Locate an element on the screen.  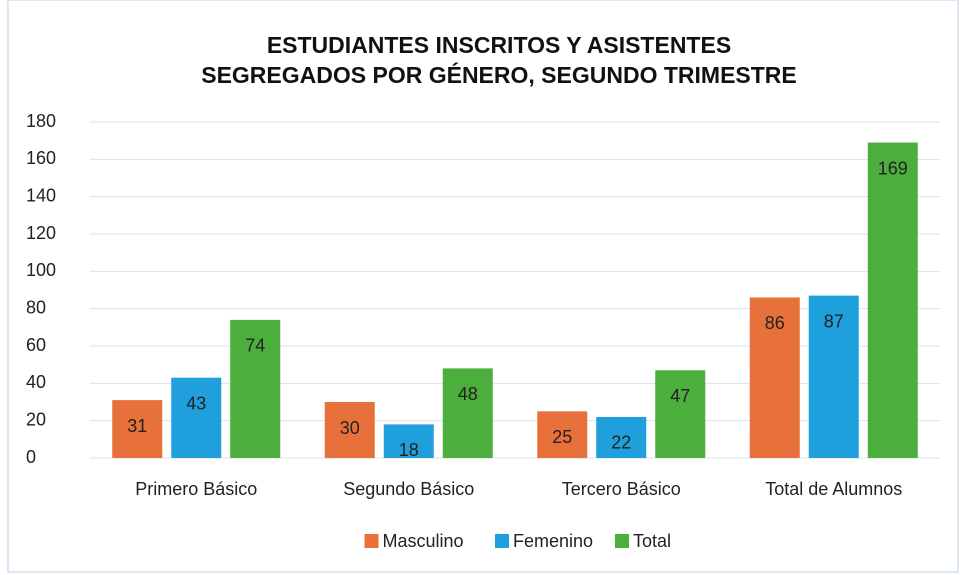
x-tick-label: Tercero Básico is located at coordinates (621, 489).